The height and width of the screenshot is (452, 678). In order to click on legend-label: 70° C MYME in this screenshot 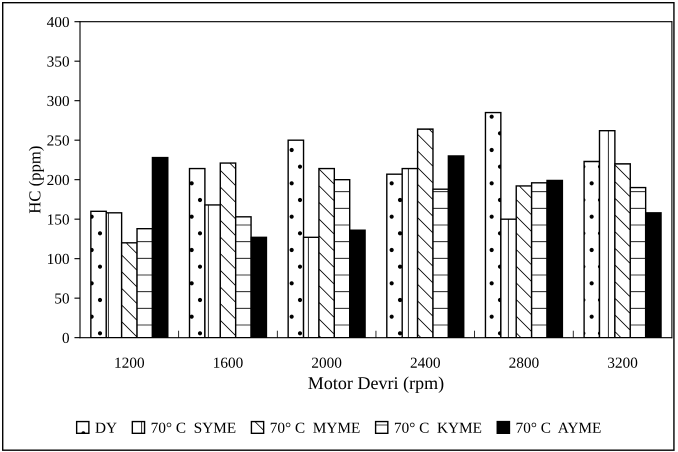, I will do `click(315, 427)`.